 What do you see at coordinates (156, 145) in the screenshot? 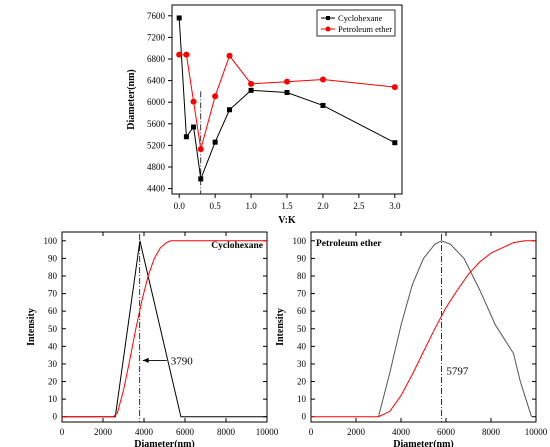
I see `y-tick-label: 5200` at bounding box center [156, 145].